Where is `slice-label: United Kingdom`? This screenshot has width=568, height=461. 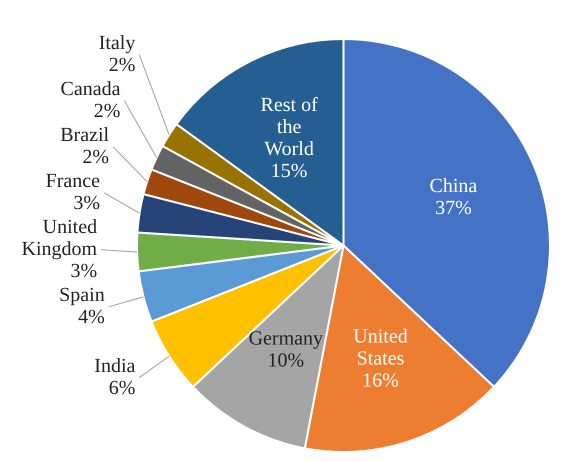 slice-label: United Kingdom is located at coordinates (60, 238).